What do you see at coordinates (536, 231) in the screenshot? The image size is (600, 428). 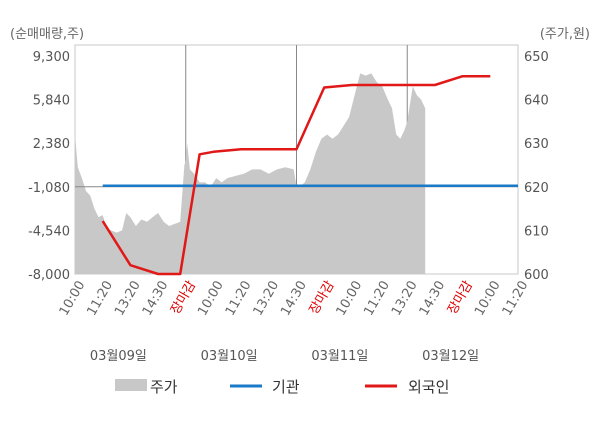 I see `right-tick-label: 610` at bounding box center [536, 231].